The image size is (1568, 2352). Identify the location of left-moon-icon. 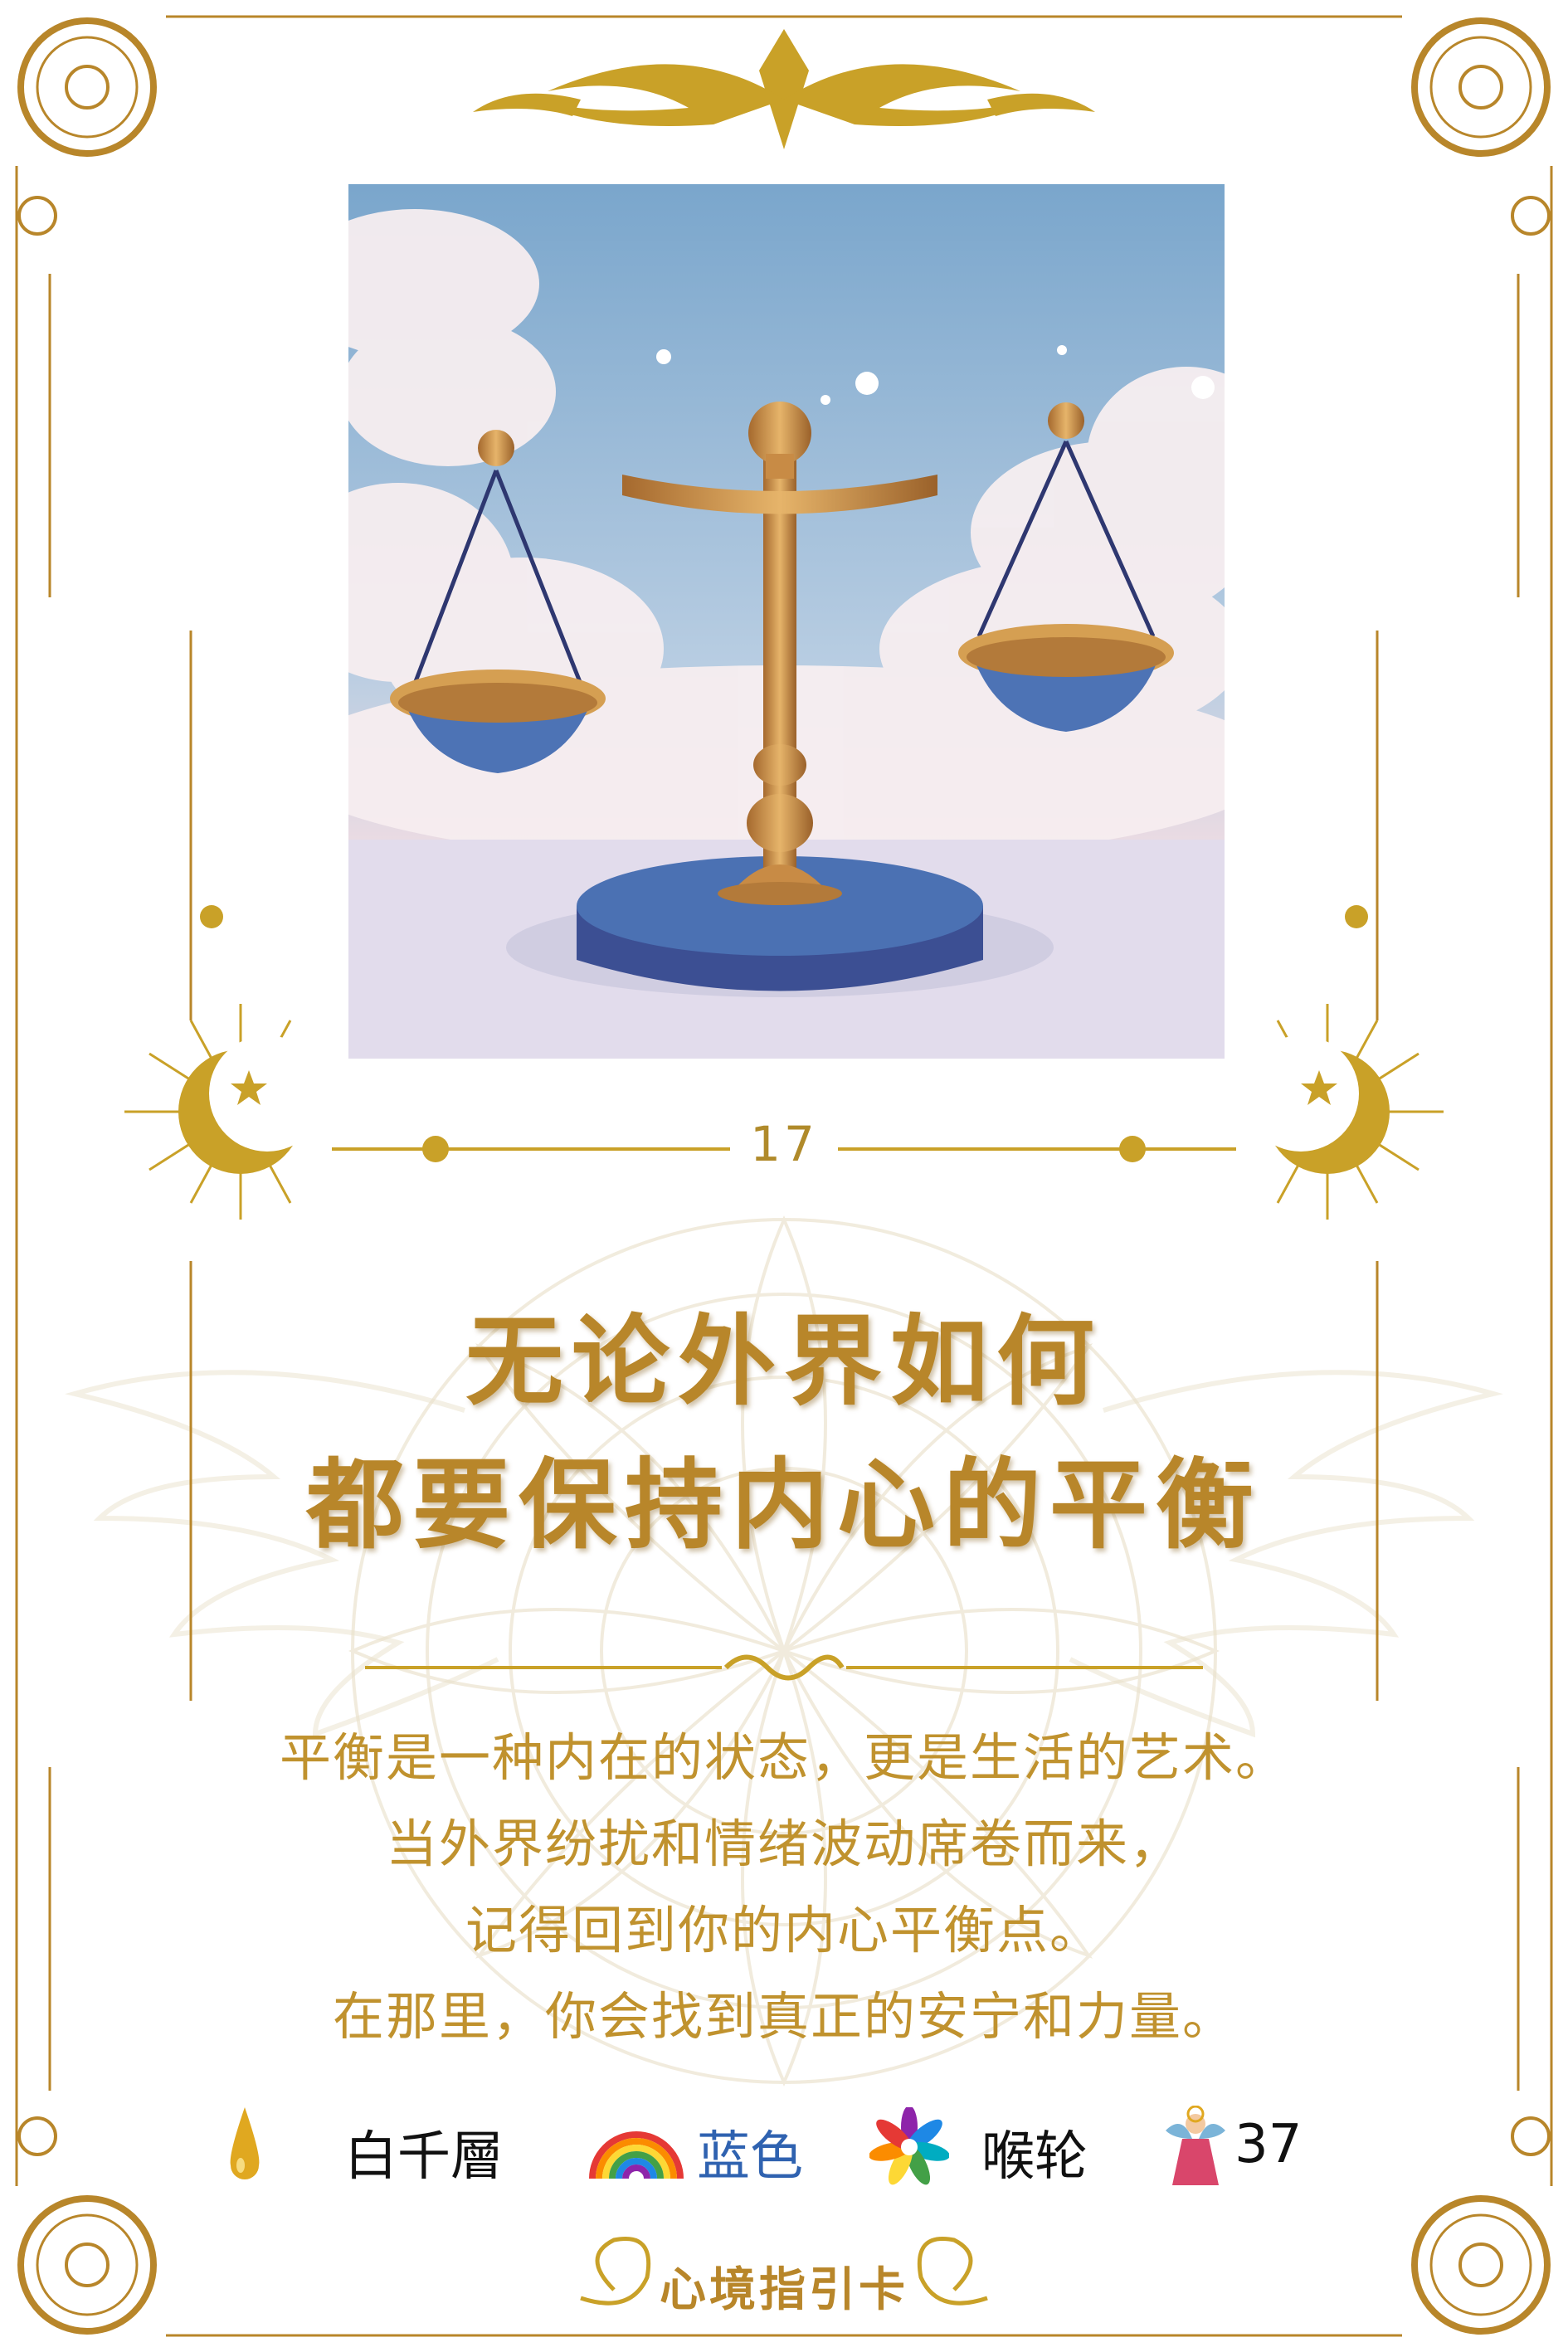
(224, 1112).